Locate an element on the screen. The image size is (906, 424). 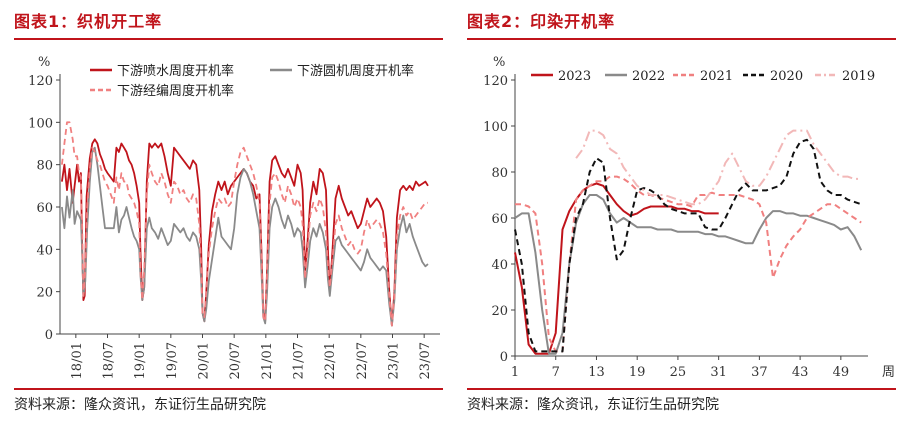
x-tick-label: 18/07 is located at coordinates (109, 360).